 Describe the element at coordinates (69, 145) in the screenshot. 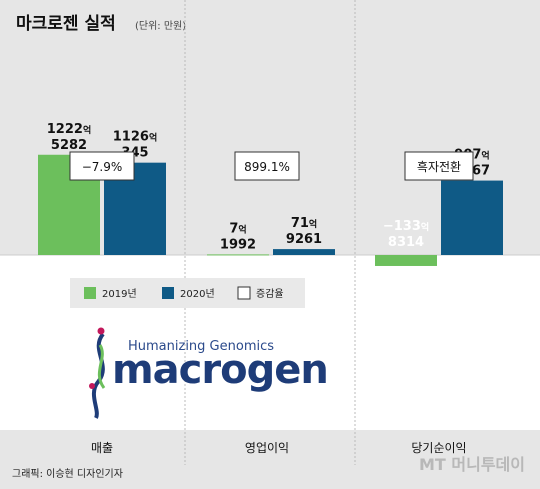

I see `data-label-sales-2019년-bottom: 5282` at that location.